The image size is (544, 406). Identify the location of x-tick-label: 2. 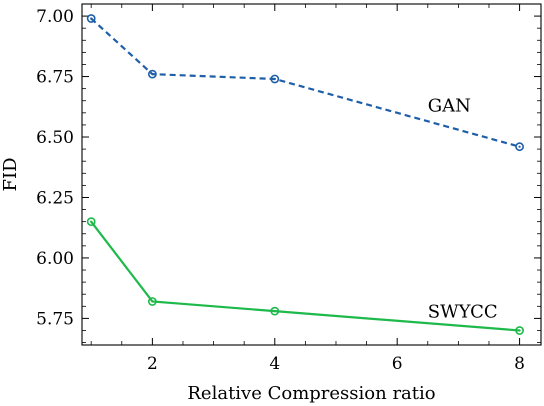
(152, 364).